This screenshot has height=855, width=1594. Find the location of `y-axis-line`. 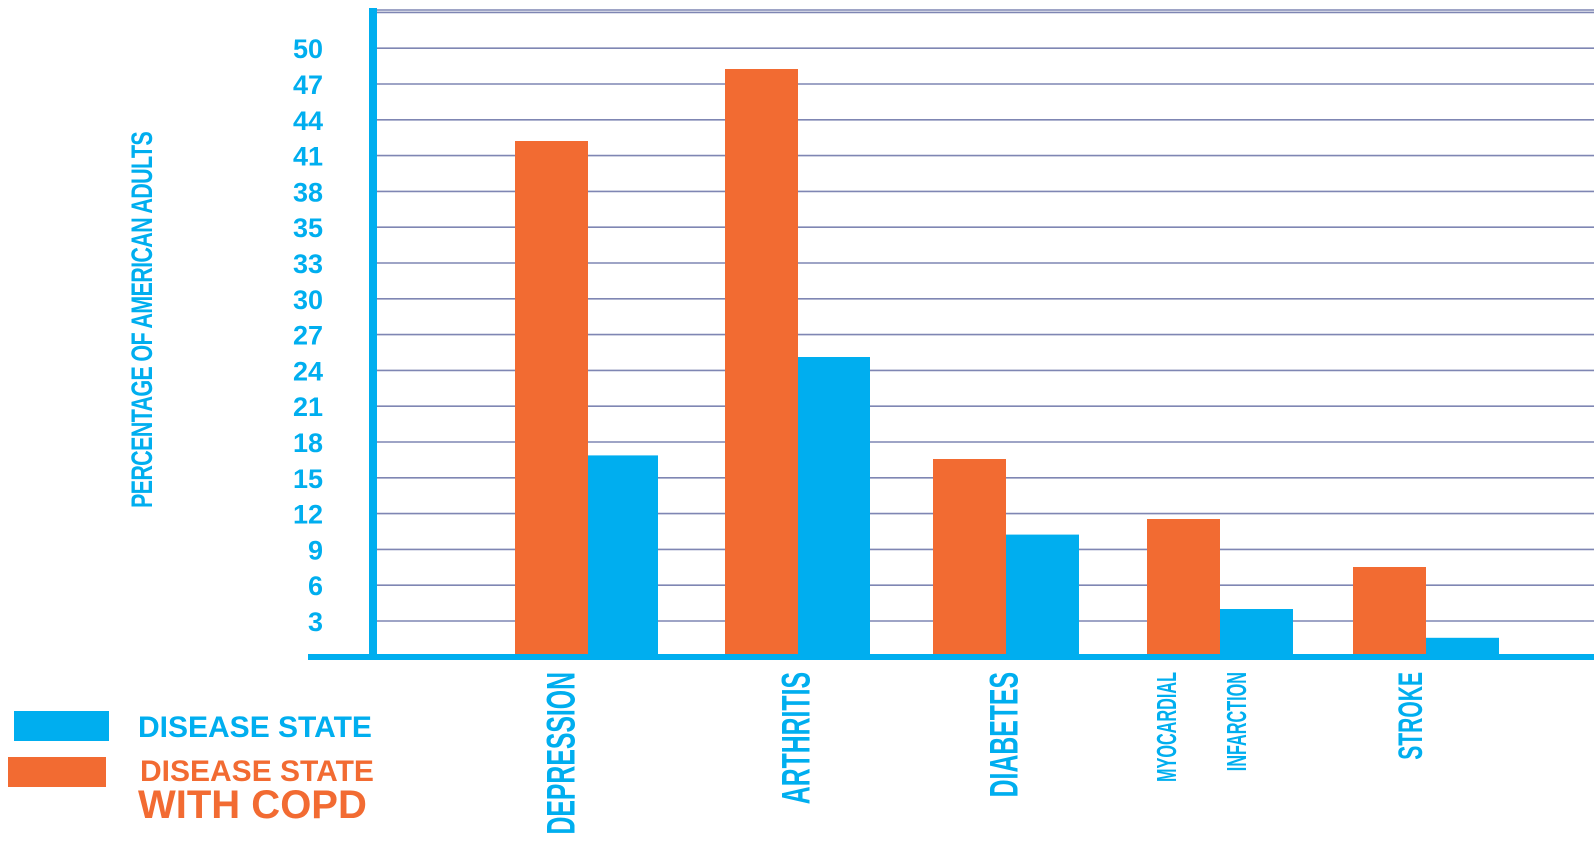

y-axis-line is located at coordinates (373, 333).